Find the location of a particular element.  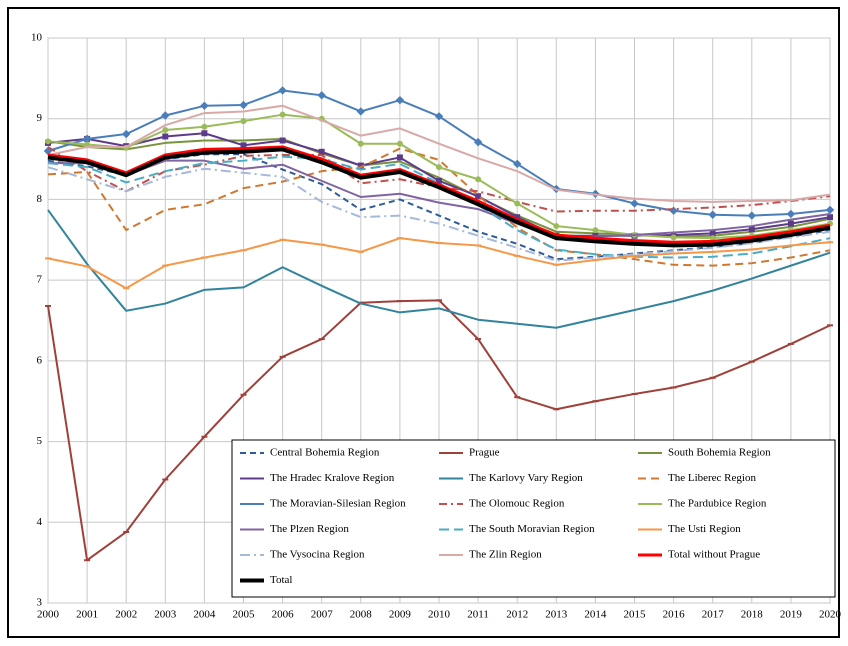

x-tick-label: 2010 is located at coordinates (439, 615).